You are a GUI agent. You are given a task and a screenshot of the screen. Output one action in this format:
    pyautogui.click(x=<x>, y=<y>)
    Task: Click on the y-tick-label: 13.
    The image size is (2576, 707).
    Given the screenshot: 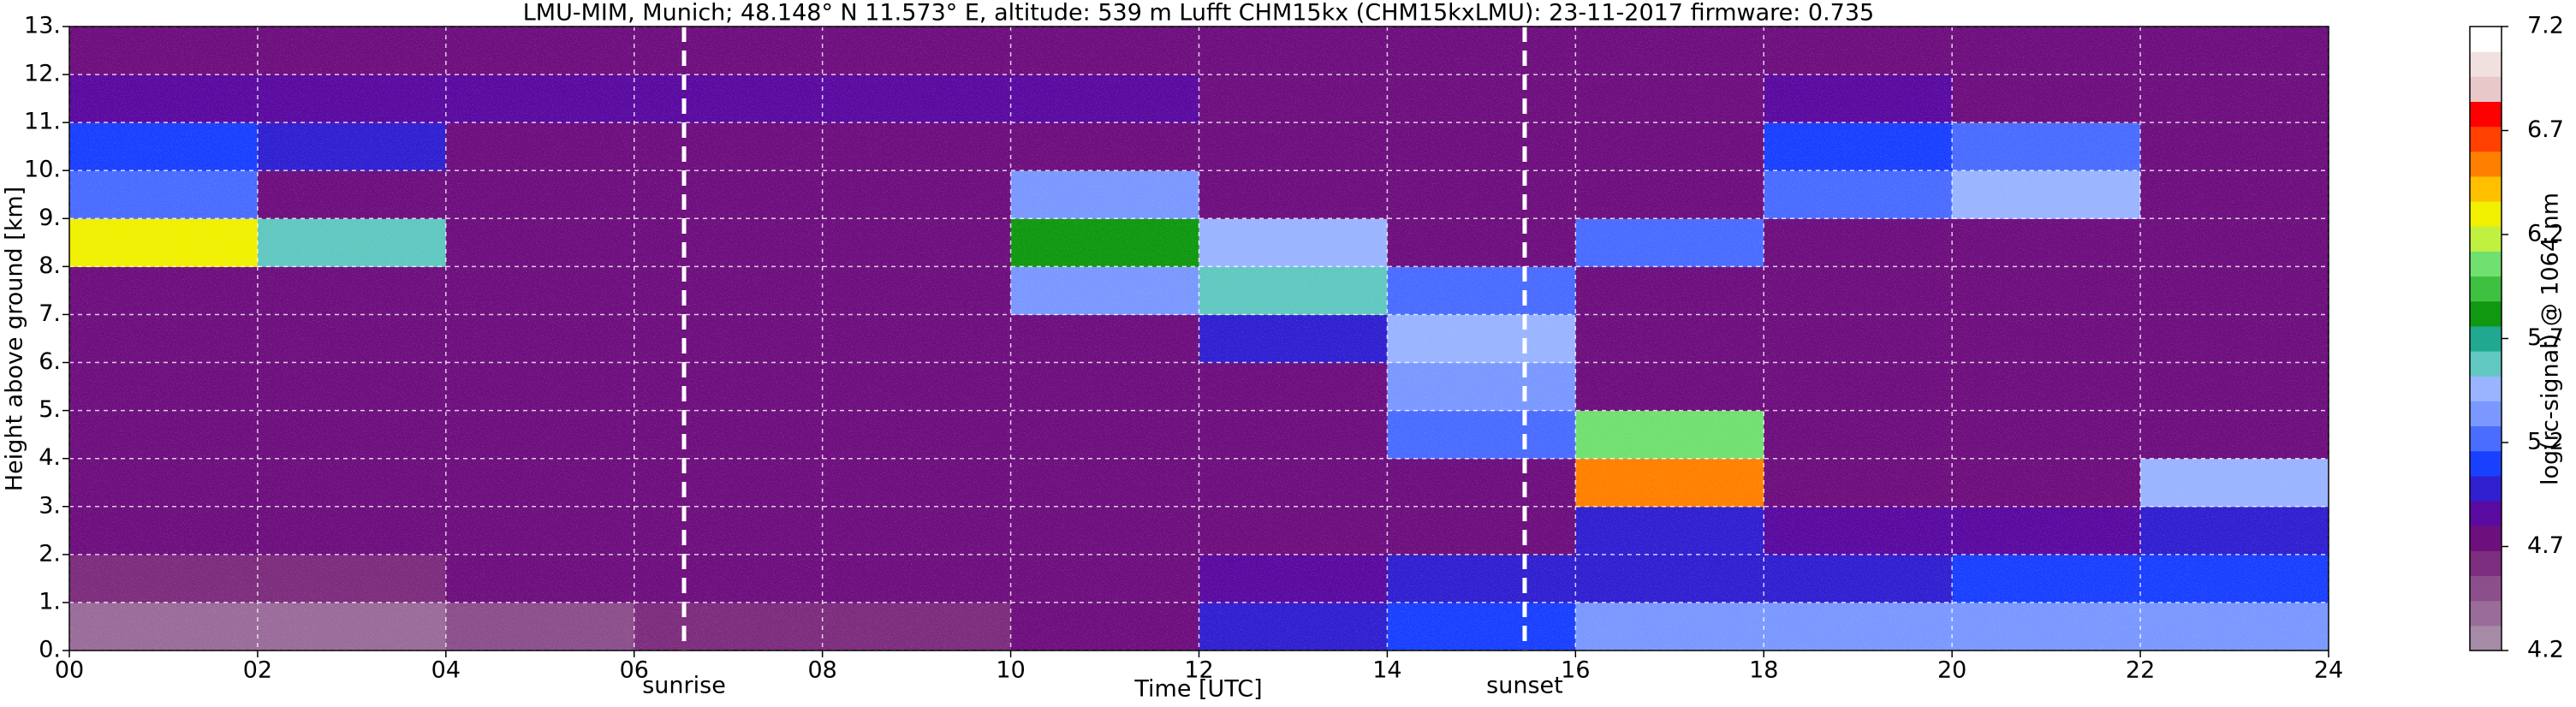 What is the action you would take?
    pyautogui.click(x=42, y=26)
    